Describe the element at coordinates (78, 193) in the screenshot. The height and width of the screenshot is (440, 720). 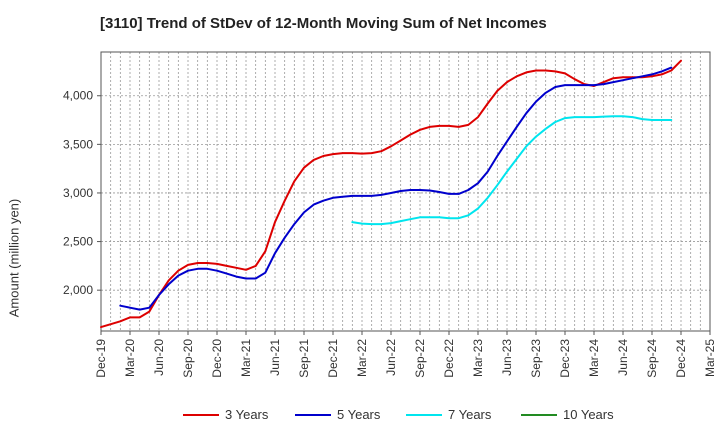
I see `y-tick-label: 3,000` at that location.